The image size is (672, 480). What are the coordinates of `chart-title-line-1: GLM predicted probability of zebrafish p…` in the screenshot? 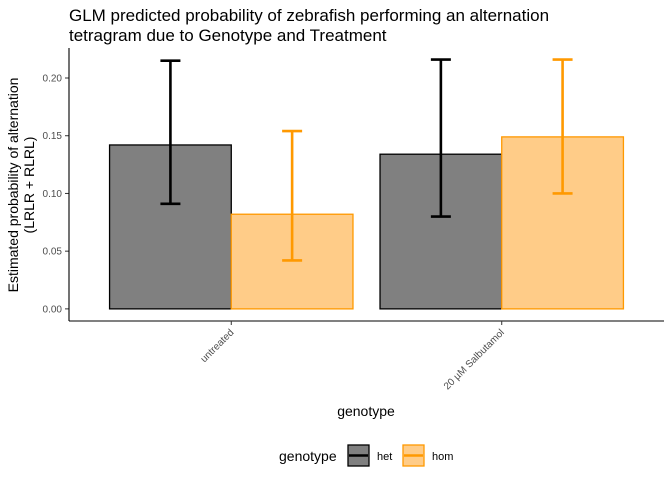 It's located at (309, 15).